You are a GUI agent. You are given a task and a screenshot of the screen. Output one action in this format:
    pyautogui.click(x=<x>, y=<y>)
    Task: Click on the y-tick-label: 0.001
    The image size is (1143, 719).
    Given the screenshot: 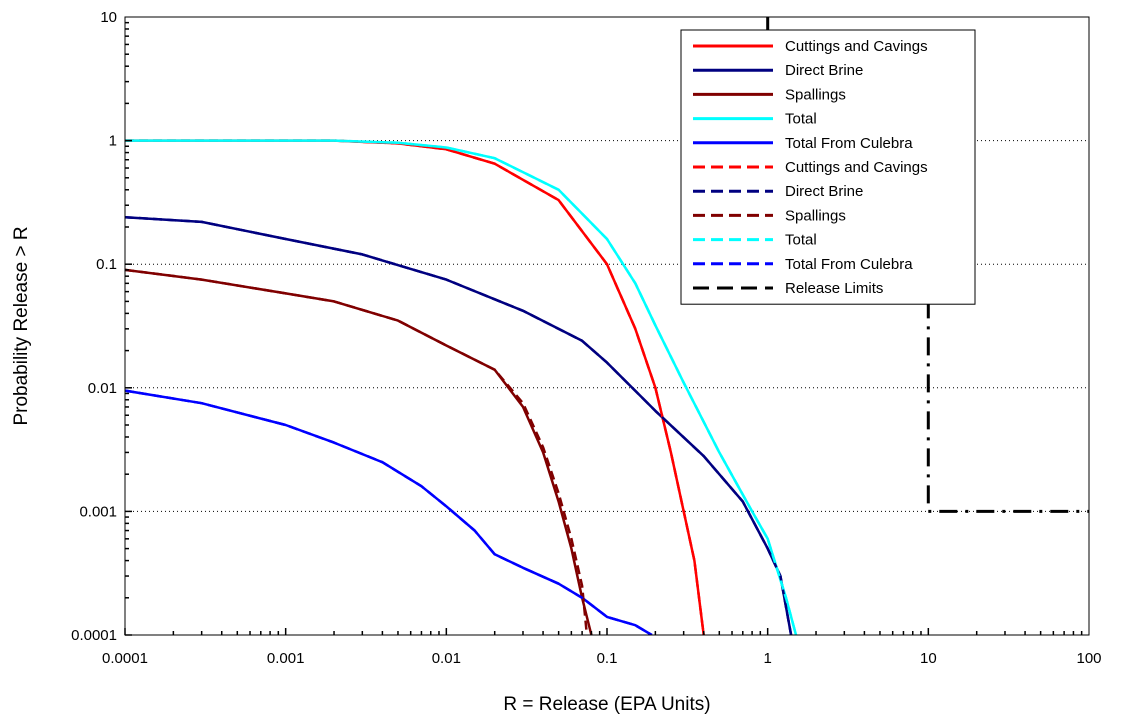 What is the action you would take?
    pyautogui.click(x=98, y=511)
    